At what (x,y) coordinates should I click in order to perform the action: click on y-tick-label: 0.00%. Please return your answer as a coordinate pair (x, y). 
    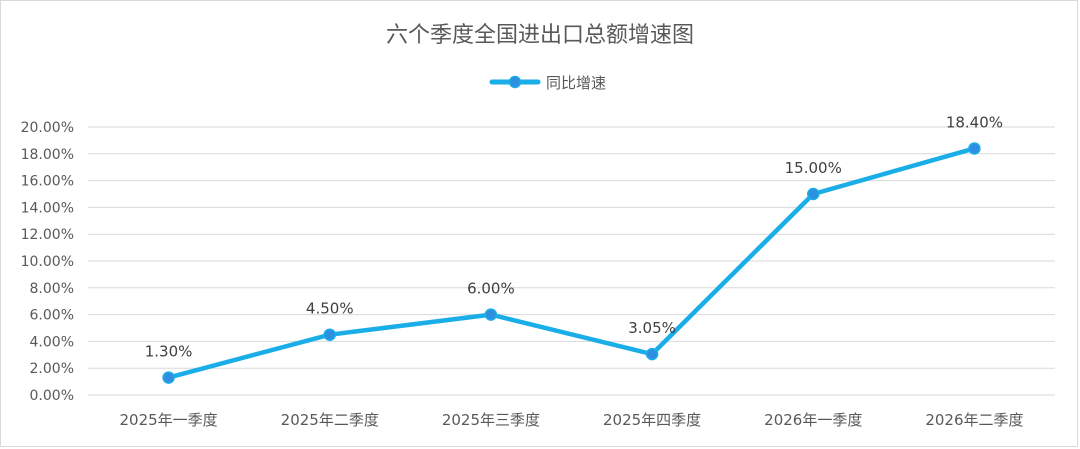
    Looking at the image, I should click on (52, 396).